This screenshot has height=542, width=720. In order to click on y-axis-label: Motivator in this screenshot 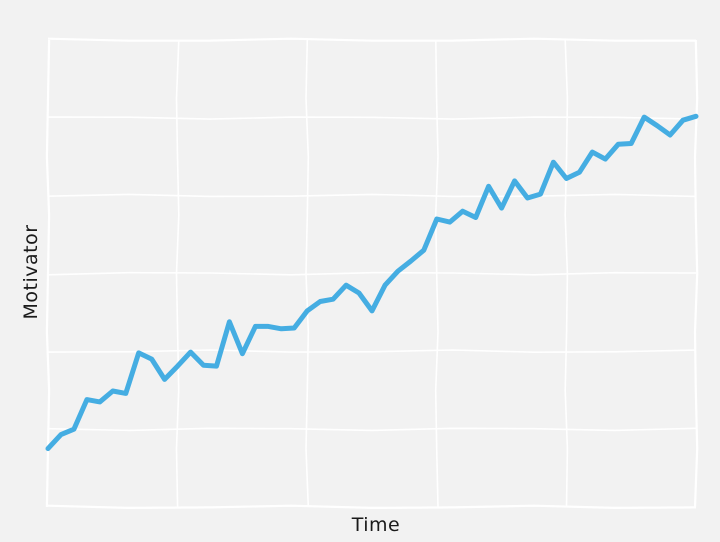, I will do `click(31, 271)`.